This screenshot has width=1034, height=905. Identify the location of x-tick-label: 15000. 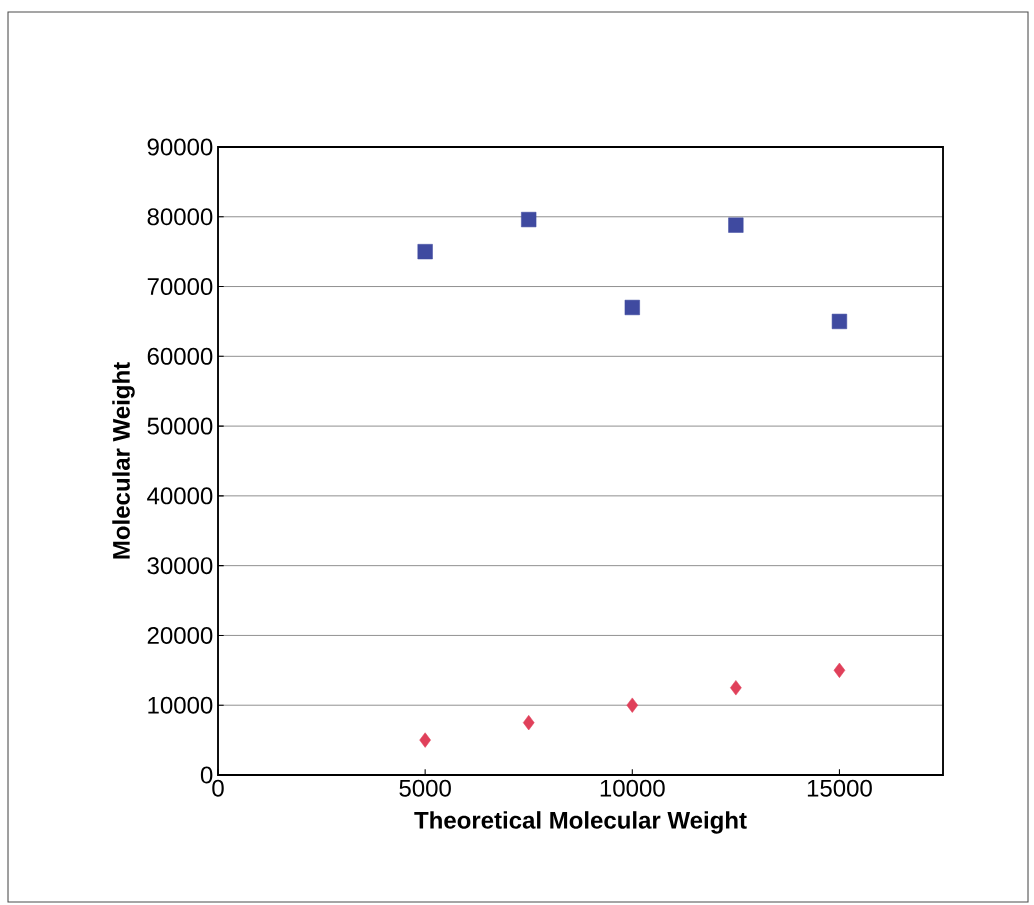
(839, 788).